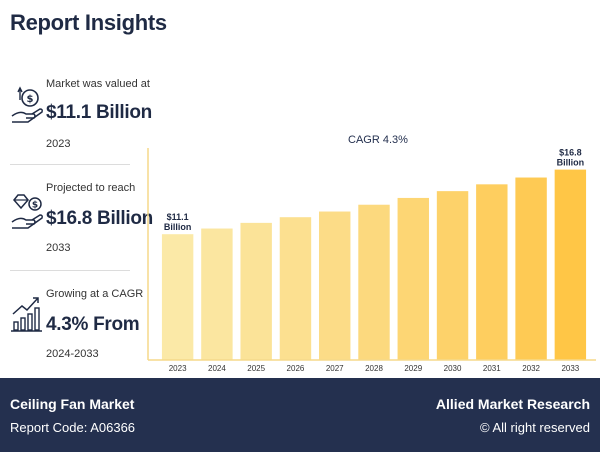 The width and height of the screenshot is (600, 452). Describe the element at coordinates (27, 212) in the screenshot. I see `diamond-coin-hand-icon: $` at that location.